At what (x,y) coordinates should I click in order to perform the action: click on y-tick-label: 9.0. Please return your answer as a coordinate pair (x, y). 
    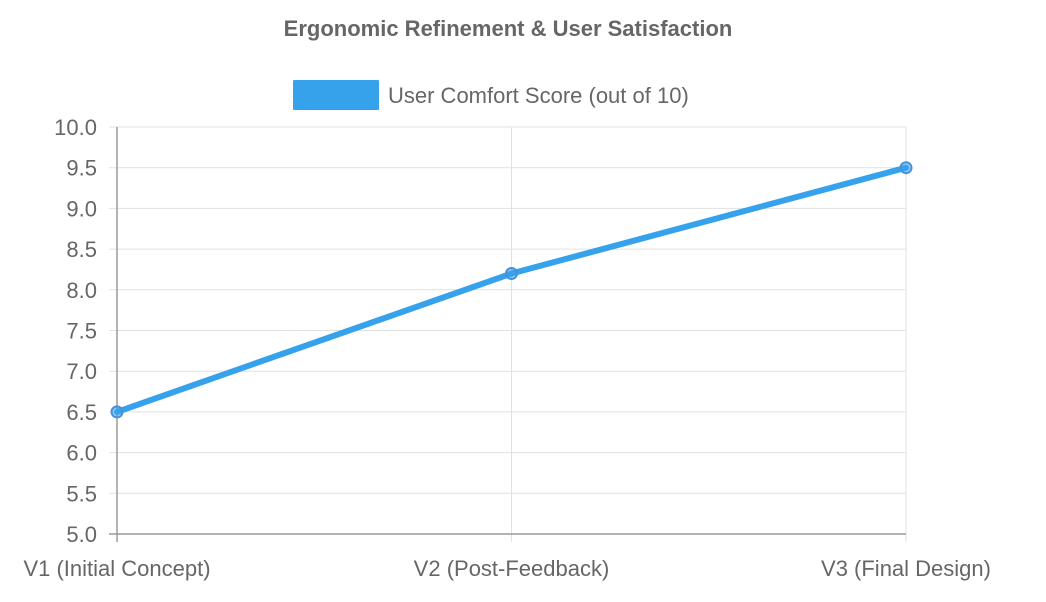
    Looking at the image, I should click on (81, 208).